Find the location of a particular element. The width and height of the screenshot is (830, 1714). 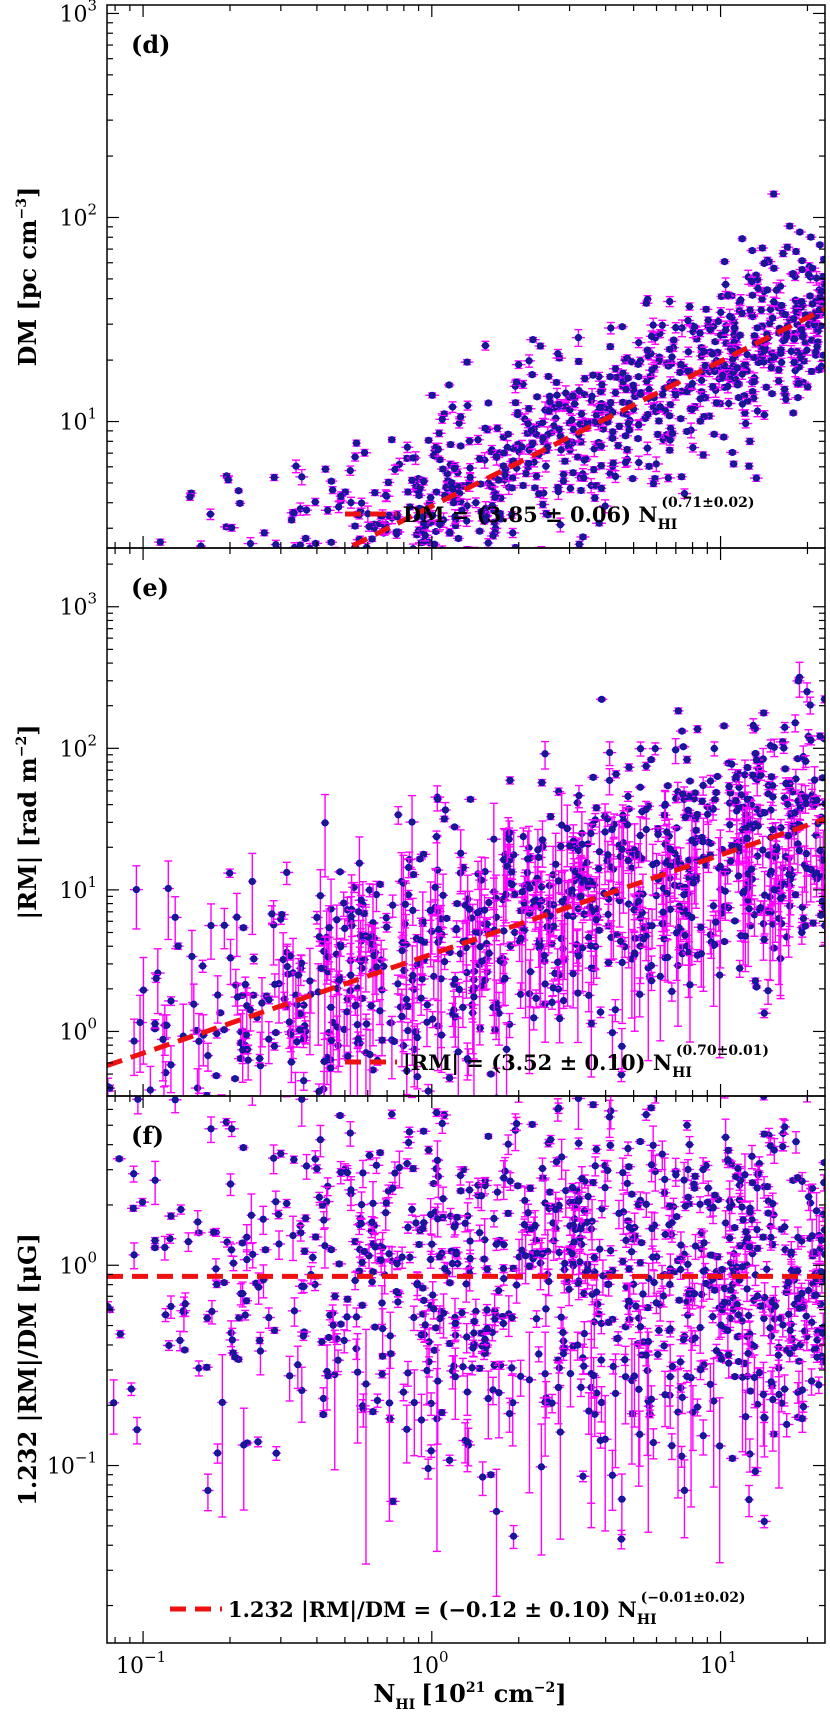

panel-label: (d) is located at coordinates (151, 44).